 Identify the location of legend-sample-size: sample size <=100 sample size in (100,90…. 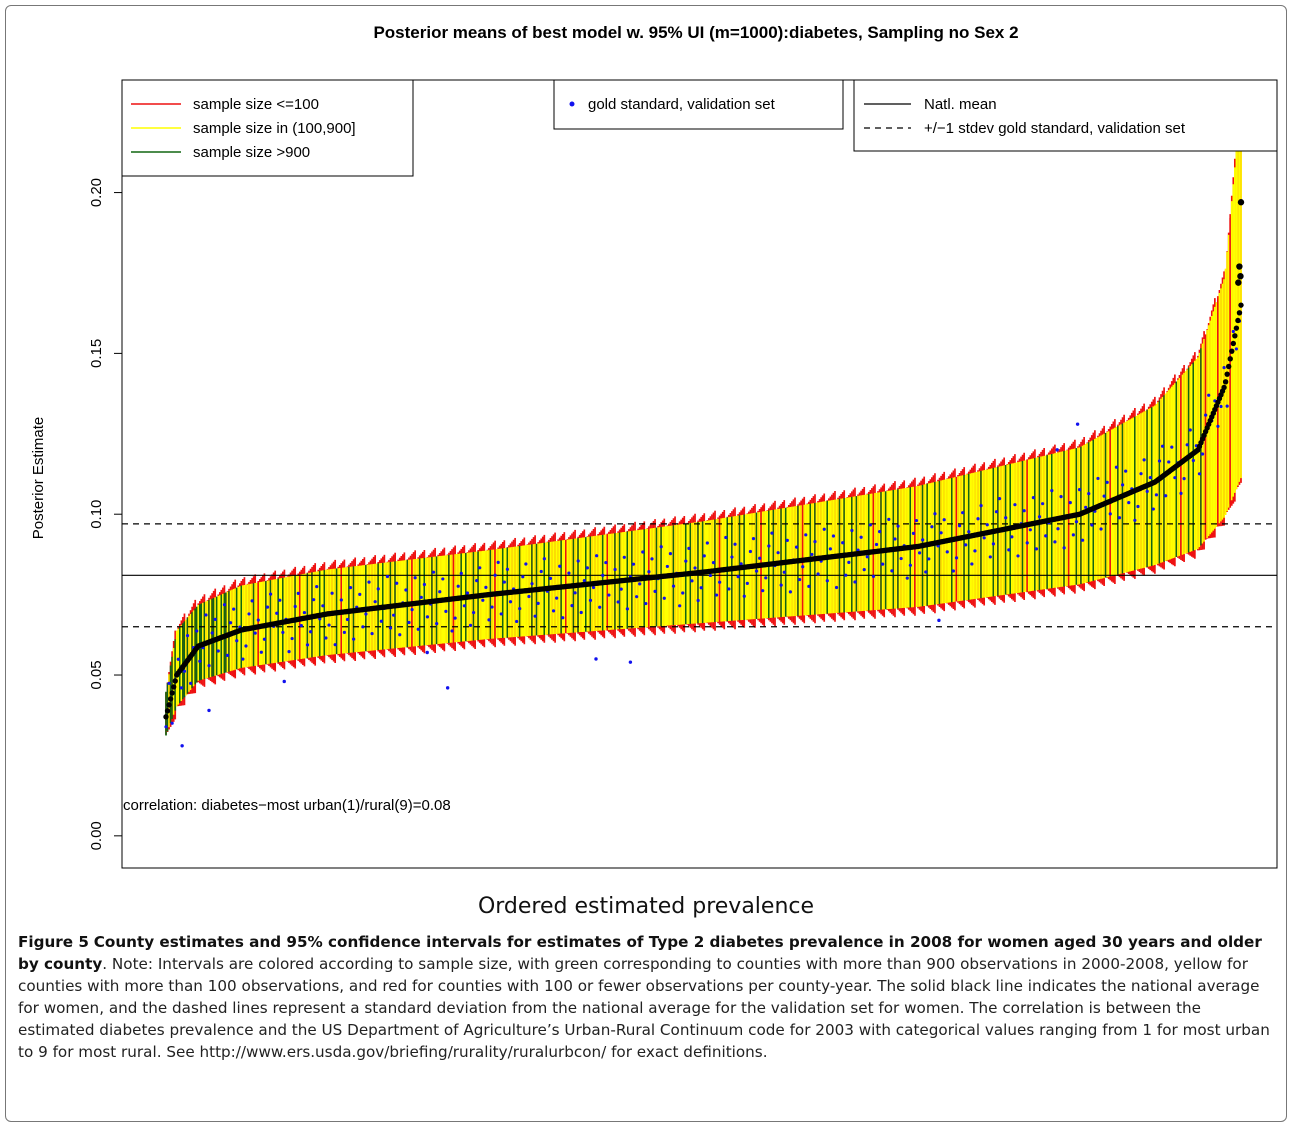
(267, 128).